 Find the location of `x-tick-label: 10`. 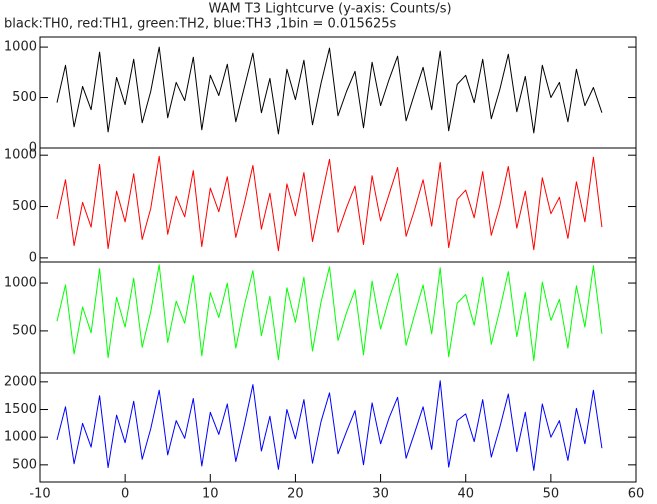

x-tick-label: 10 is located at coordinates (210, 494).